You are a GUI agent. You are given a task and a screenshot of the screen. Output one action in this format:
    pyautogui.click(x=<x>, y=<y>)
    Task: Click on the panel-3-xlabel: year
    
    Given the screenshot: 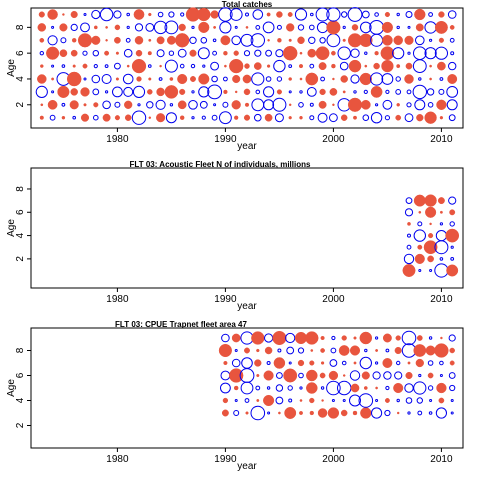 What is the action you would take?
    pyautogui.click(x=247, y=466)
    